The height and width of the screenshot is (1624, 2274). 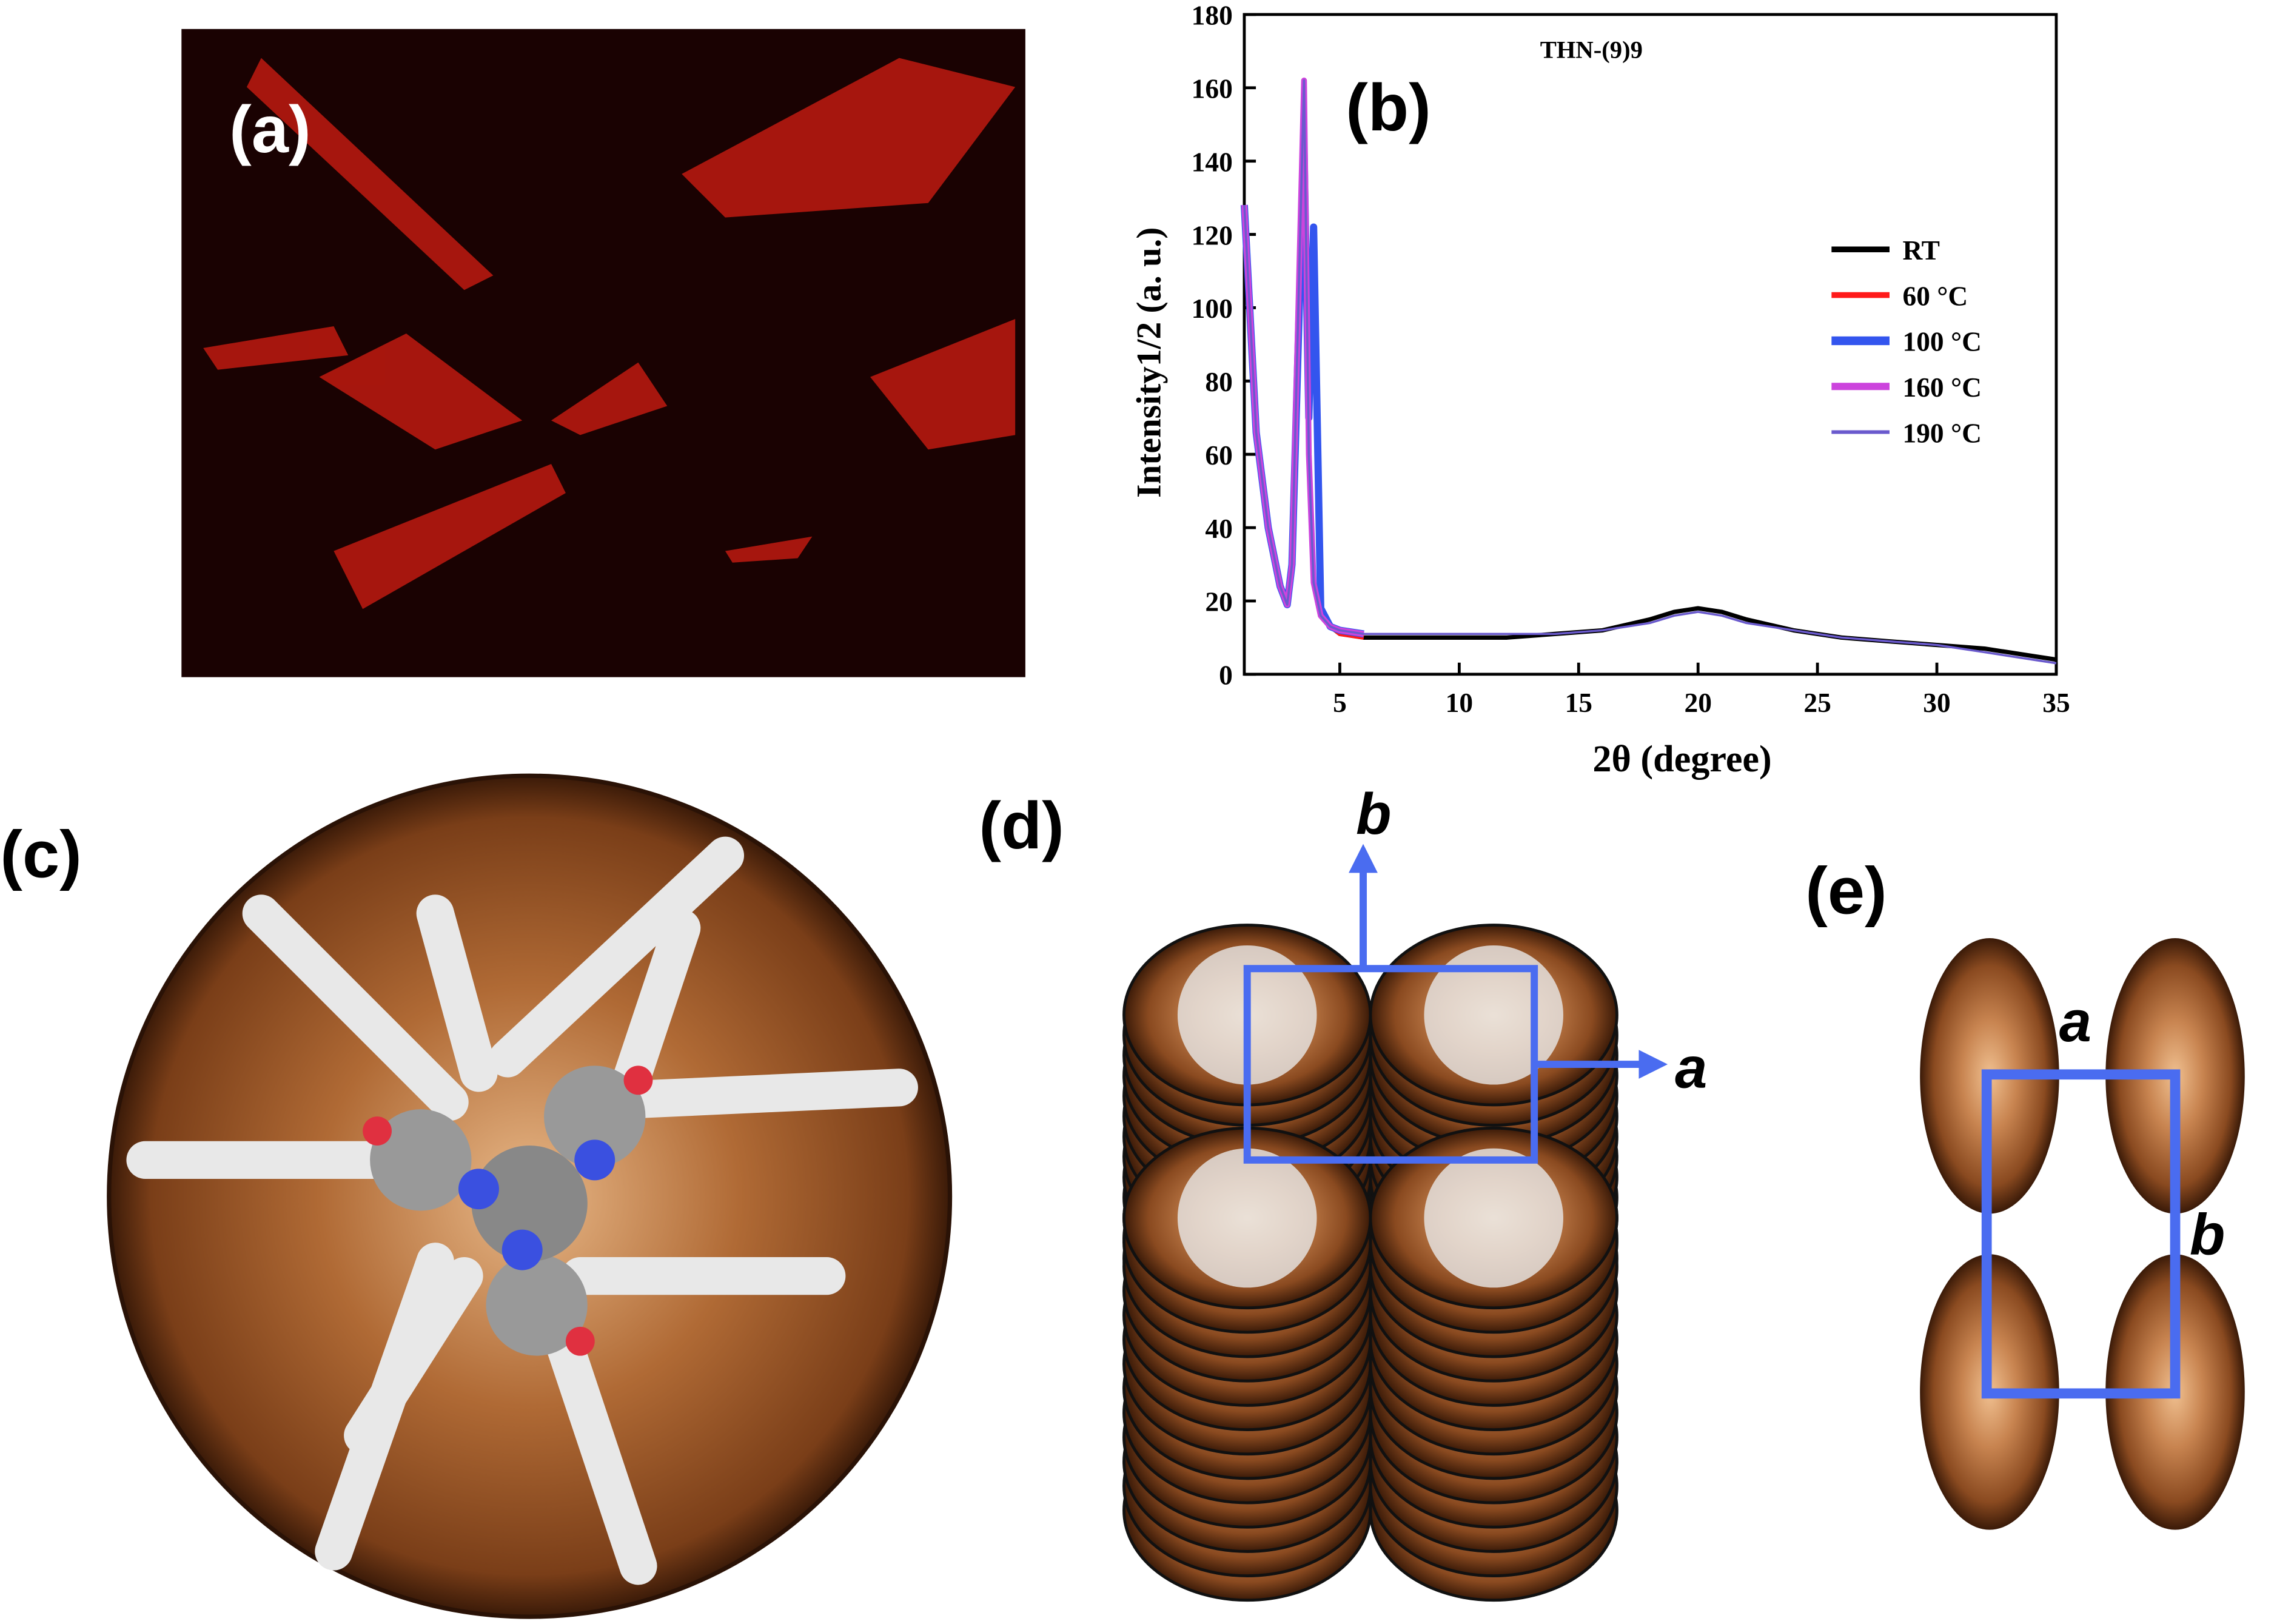 What do you see at coordinates (2081, 1234) in the screenshot?
I see `unit-cell` at bounding box center [2081, 1234].